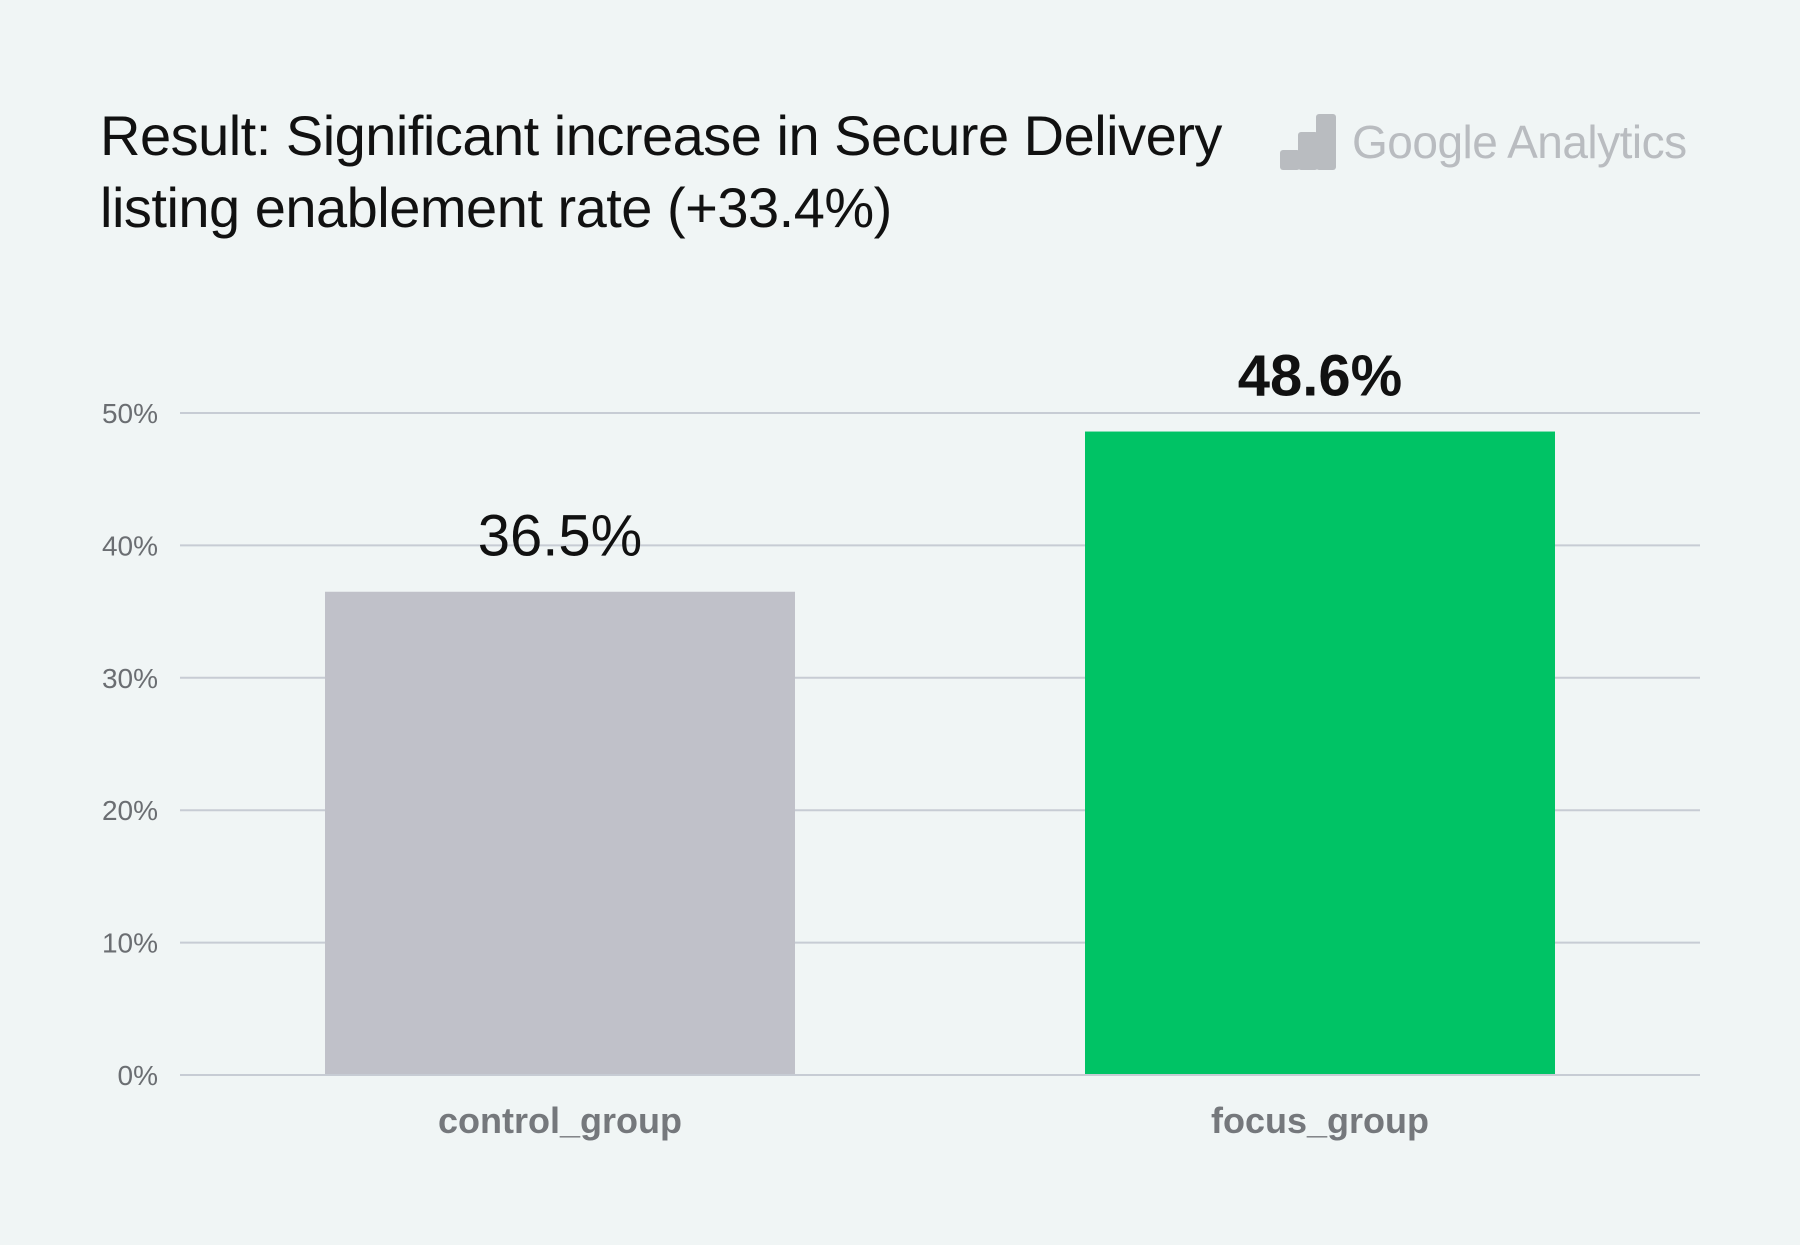 The width and height of the screenshot is (1800, 1245). I want to click on brand-name: Google Analytics, so click(1519, 142).